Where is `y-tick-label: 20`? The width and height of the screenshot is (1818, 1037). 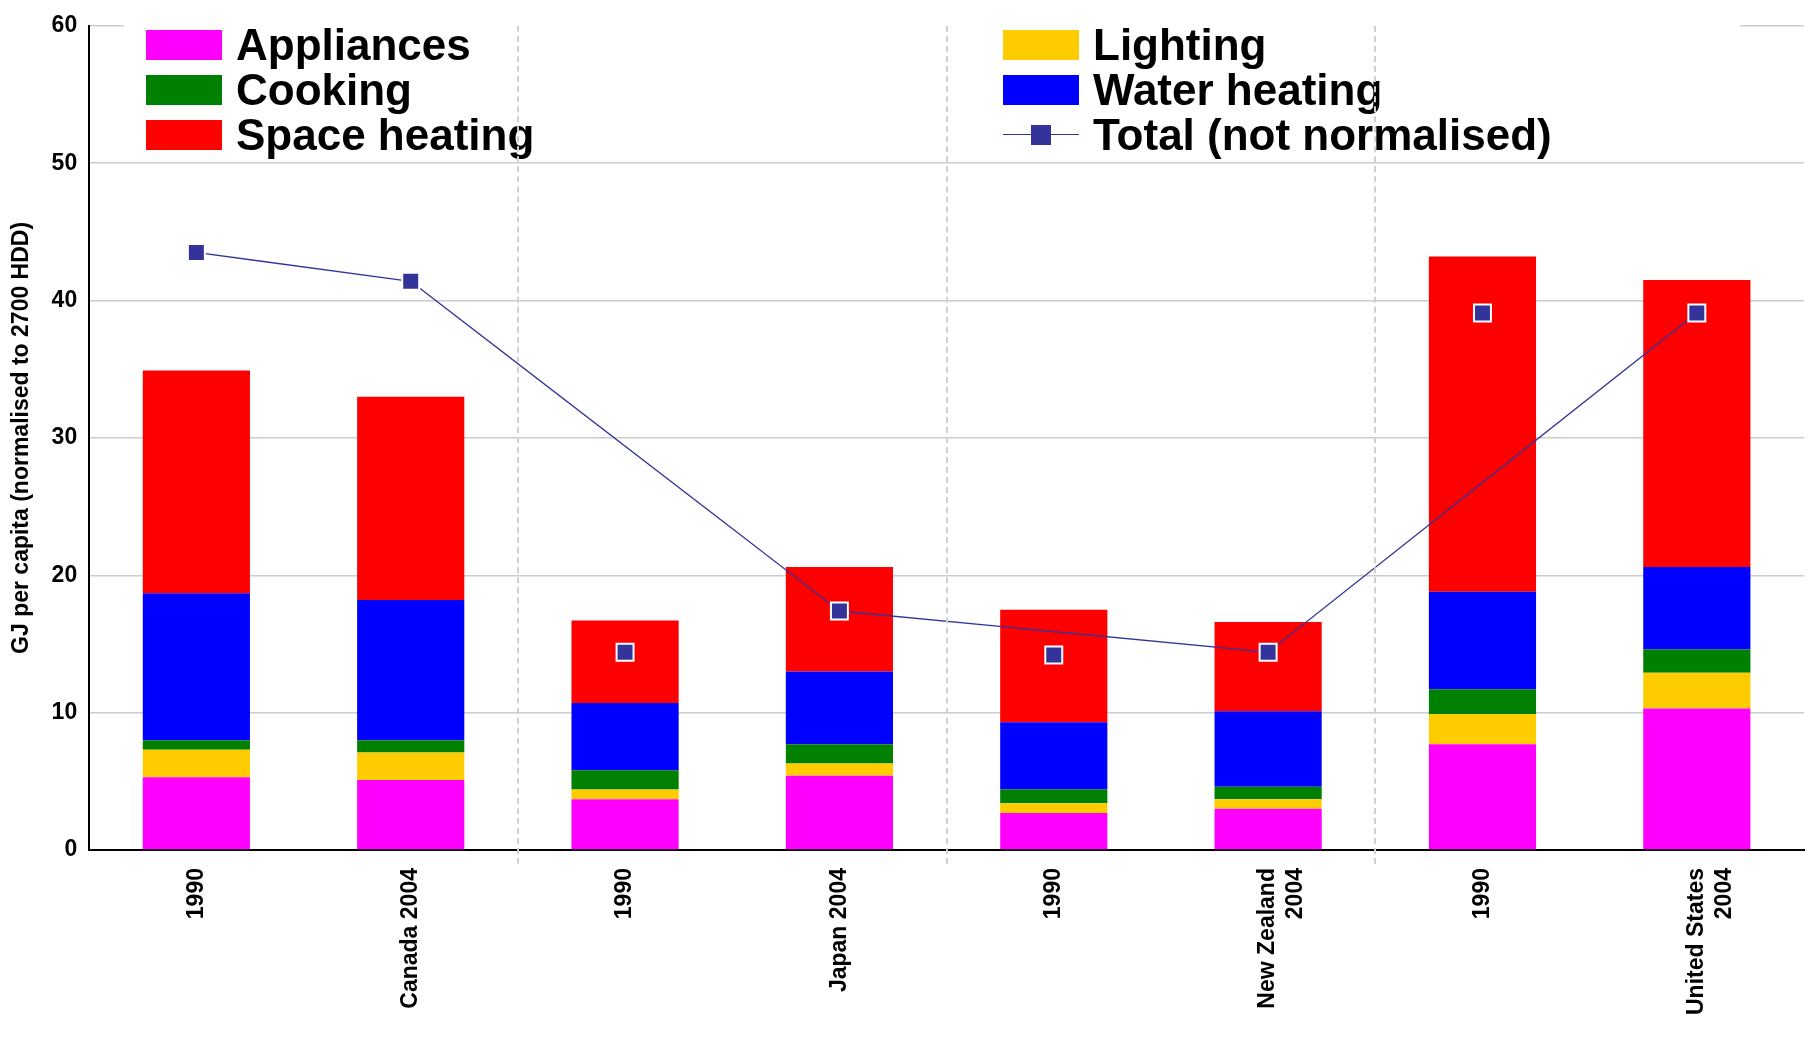 y-tick-label: 20 is located at coordinates (64, 573).